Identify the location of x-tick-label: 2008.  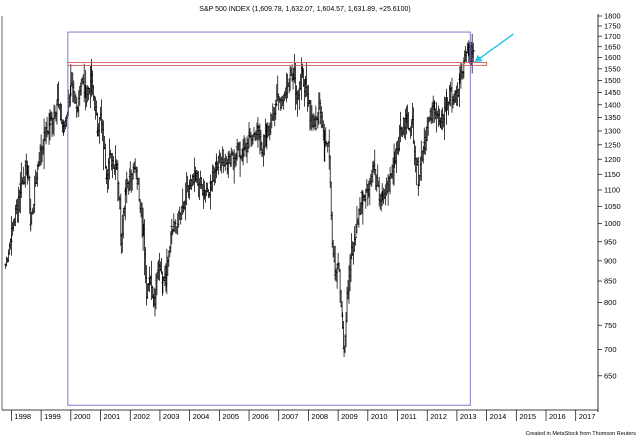
(319, 416).